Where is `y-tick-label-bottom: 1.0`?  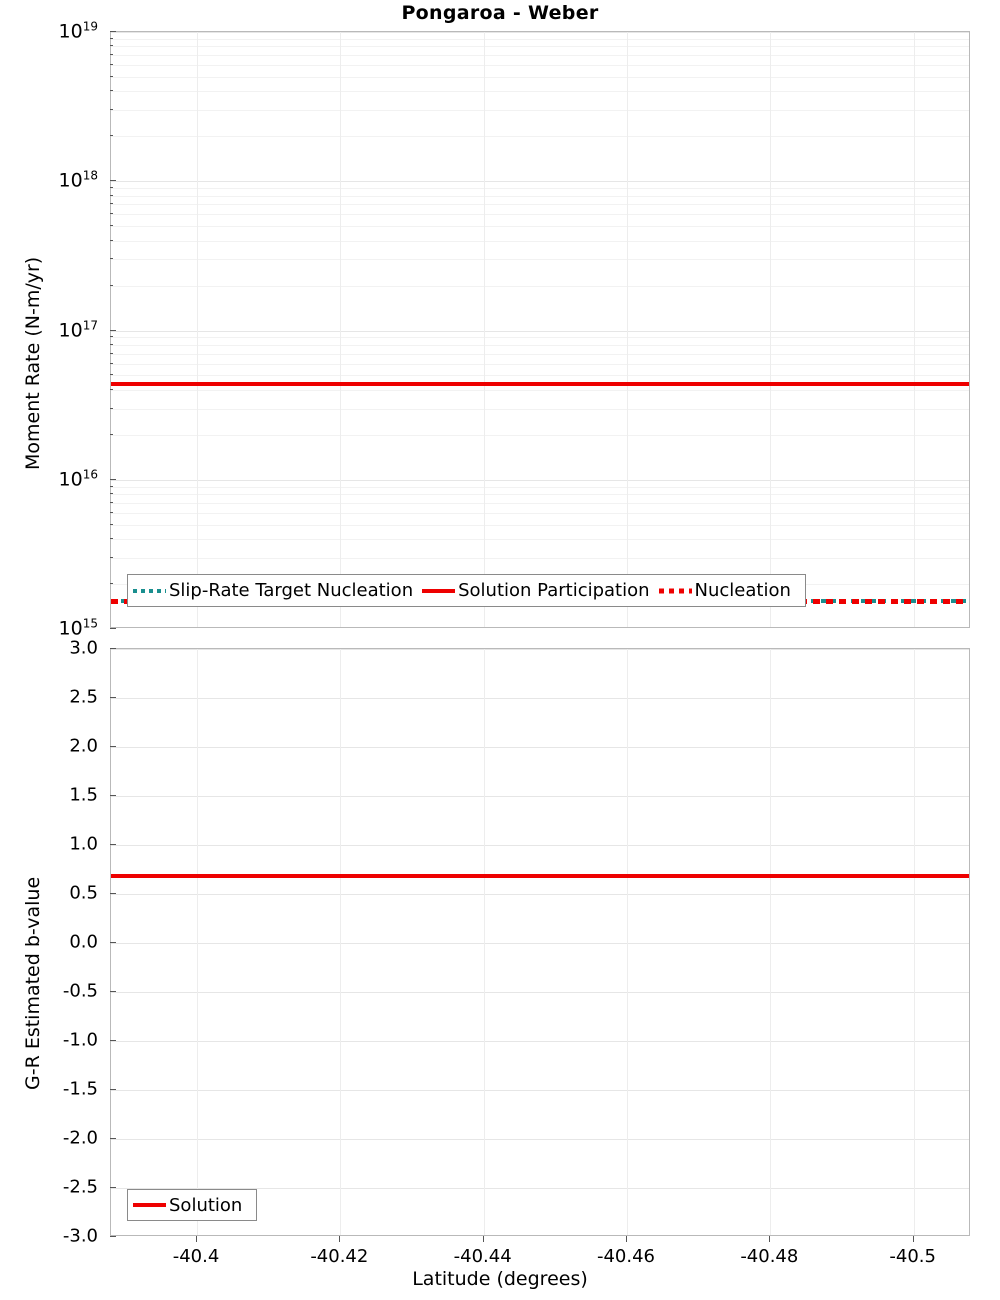 y-tick-label-bottom: 1.0 is located at coordinates (83, 844).